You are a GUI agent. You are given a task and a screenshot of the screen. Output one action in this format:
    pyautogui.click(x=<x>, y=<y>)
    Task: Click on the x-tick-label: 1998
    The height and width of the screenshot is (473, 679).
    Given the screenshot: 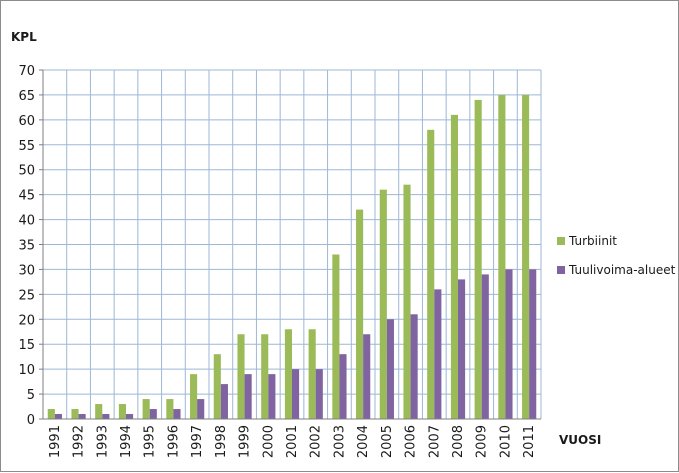 What is the action you would take?
    pyautogui.click(x=221, y=441)
    